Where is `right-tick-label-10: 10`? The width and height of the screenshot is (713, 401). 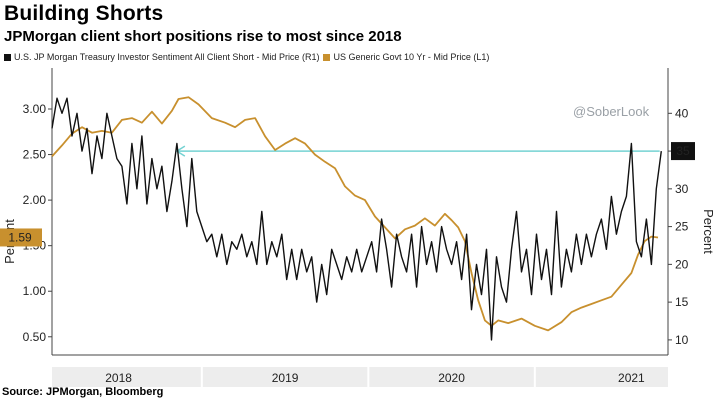 right-tick-label-10: 10 is located at coordinates (682, 340).